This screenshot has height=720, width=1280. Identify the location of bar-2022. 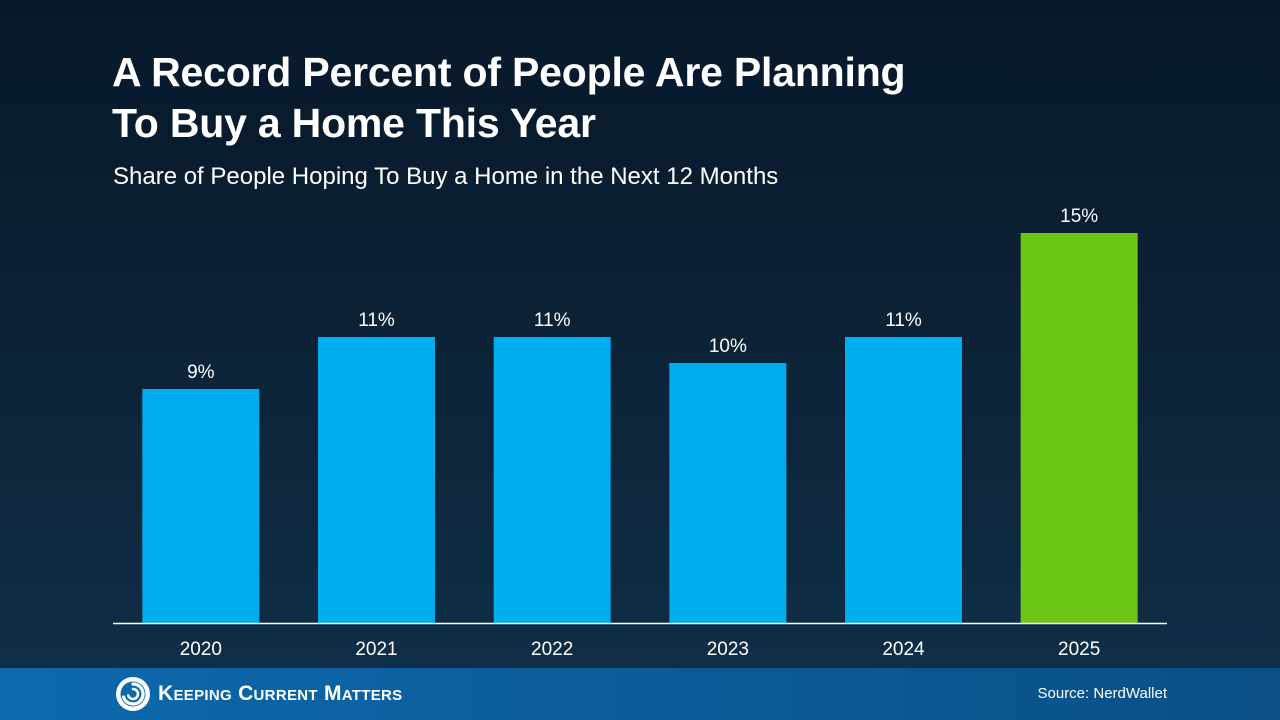
(552, 480).